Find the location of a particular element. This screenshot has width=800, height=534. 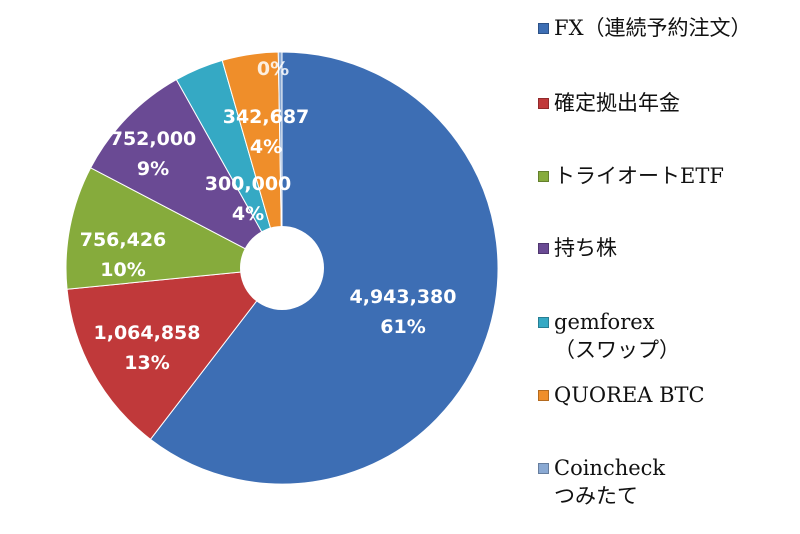

slice-value-label: 756,426 is located at coordinates (123, 240).